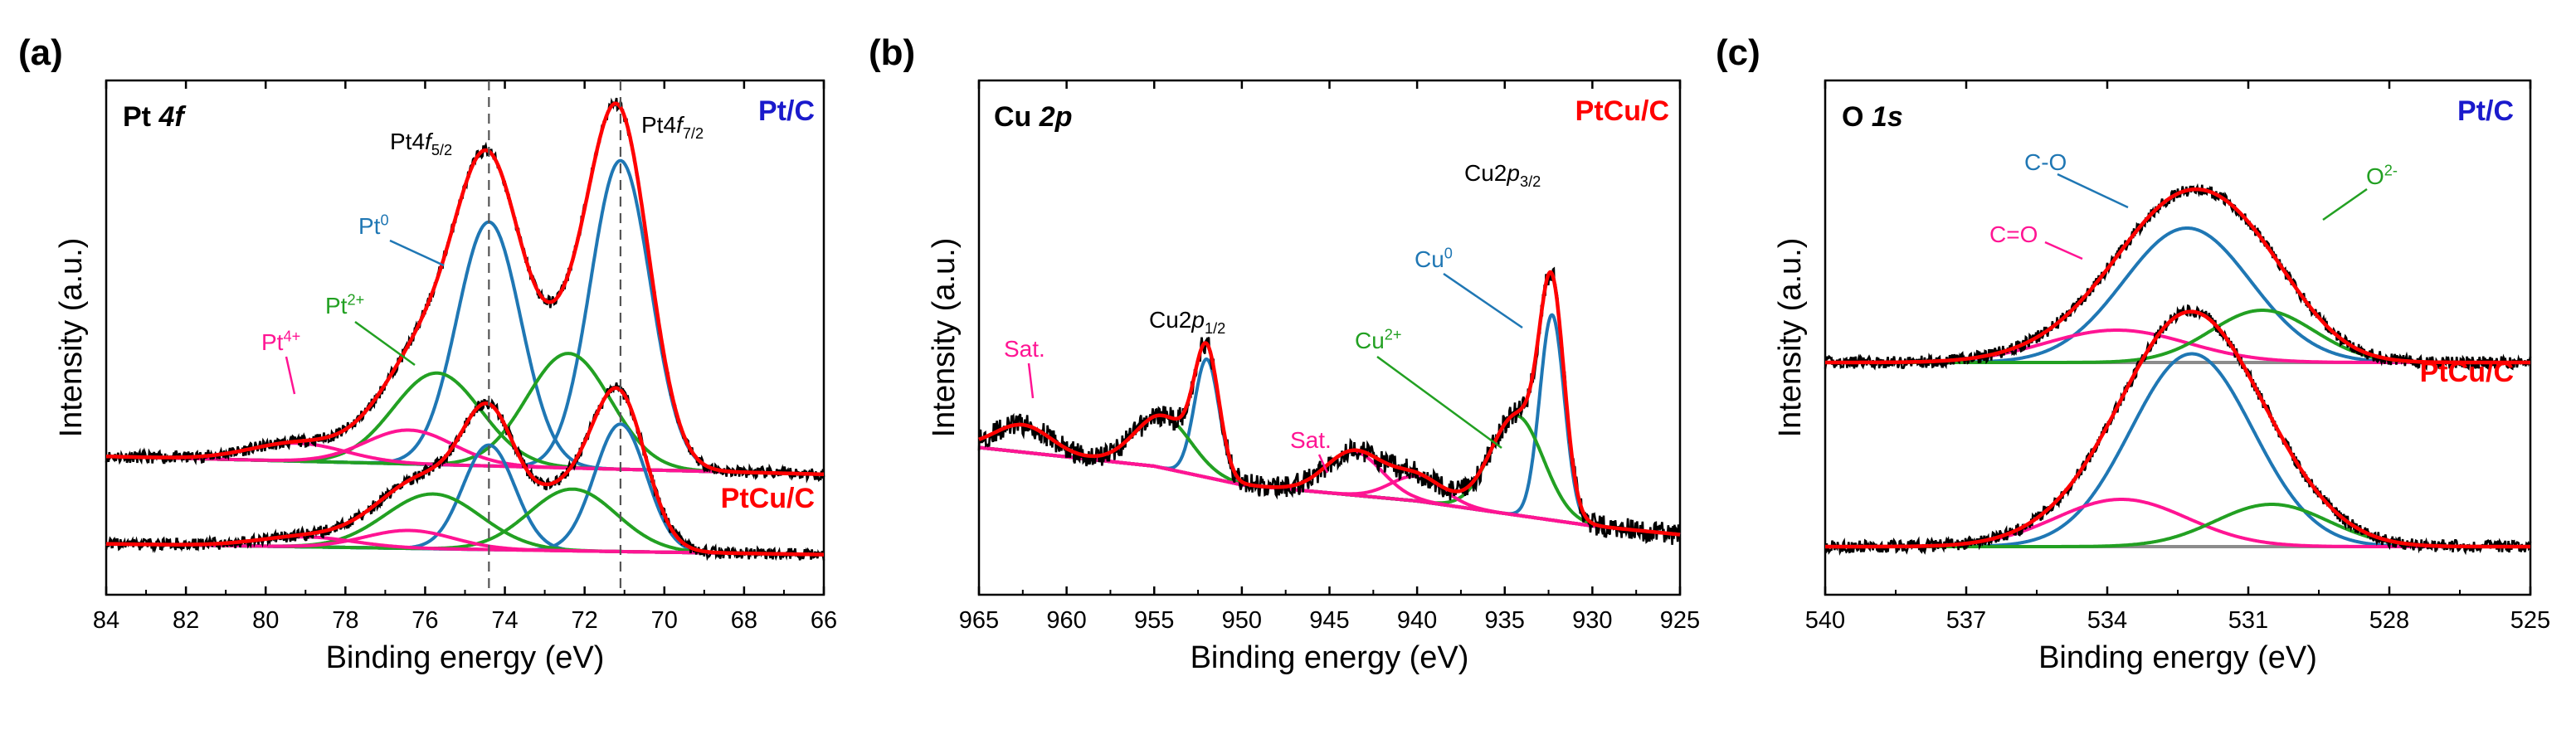 This screenshot has width=2576, height=754. I want to click on x-tick-label: 950, so click(1242, 620).